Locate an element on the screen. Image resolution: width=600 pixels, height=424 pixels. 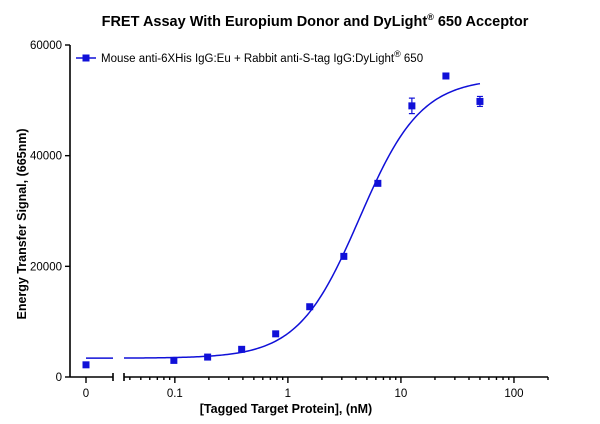
x-axis-label: [Tagged Target Protein], (nM) is located at coordinates (286, 409).